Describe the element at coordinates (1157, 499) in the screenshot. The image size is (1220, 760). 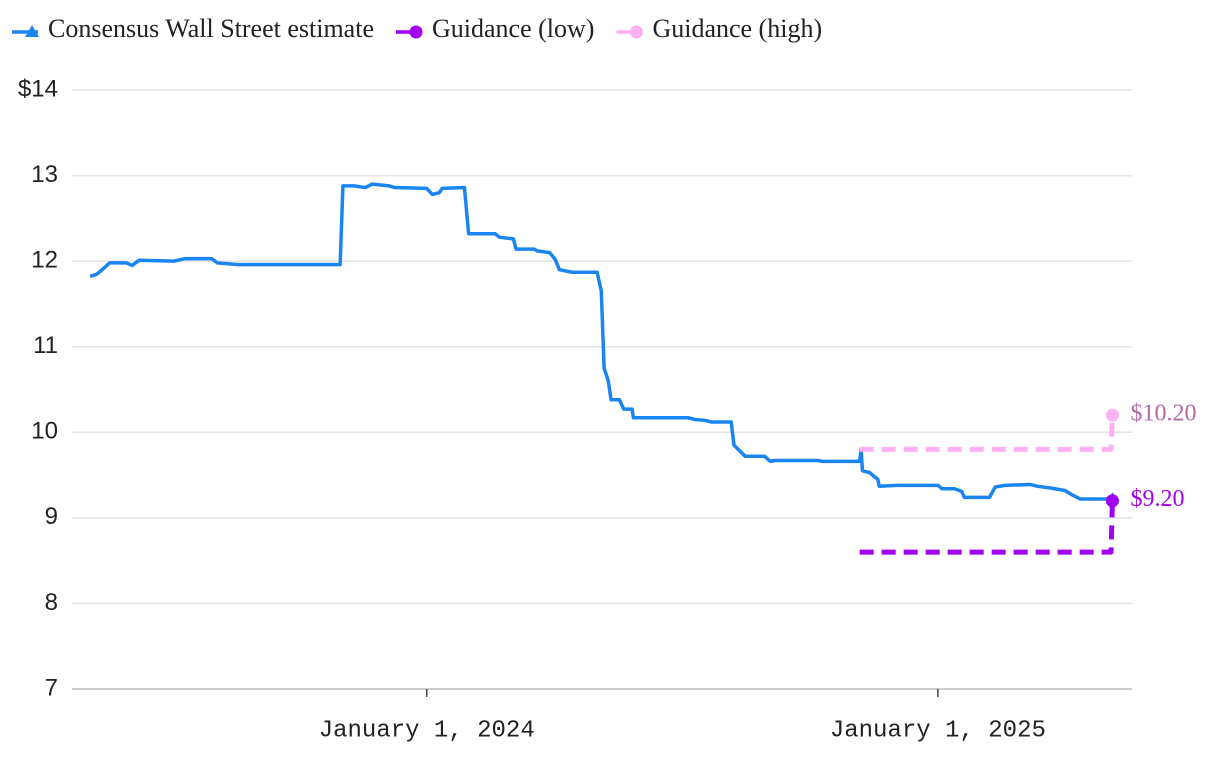
I see `value-label: $9.20` at that location.